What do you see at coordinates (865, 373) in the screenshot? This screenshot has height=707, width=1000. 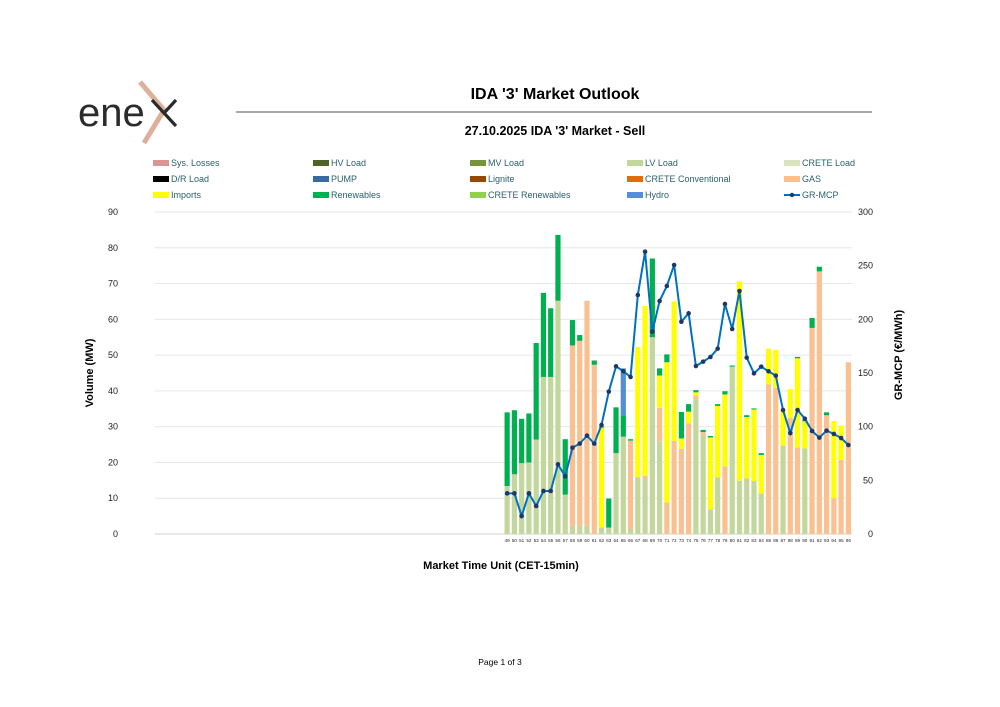 I see `y-axis-right-ticks: 0 50 100 150 200 250 300` at bounding box center [865, 373].